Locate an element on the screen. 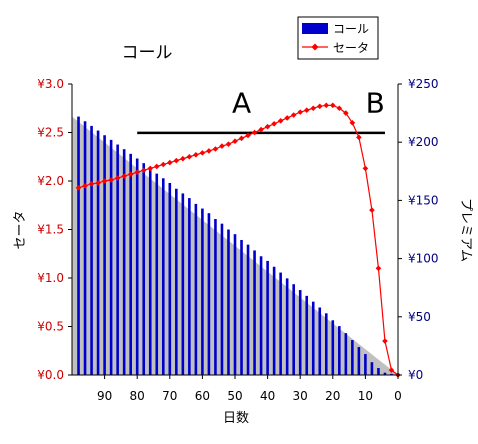  x-tick-label: 30 is located at coordinates (300, 396).